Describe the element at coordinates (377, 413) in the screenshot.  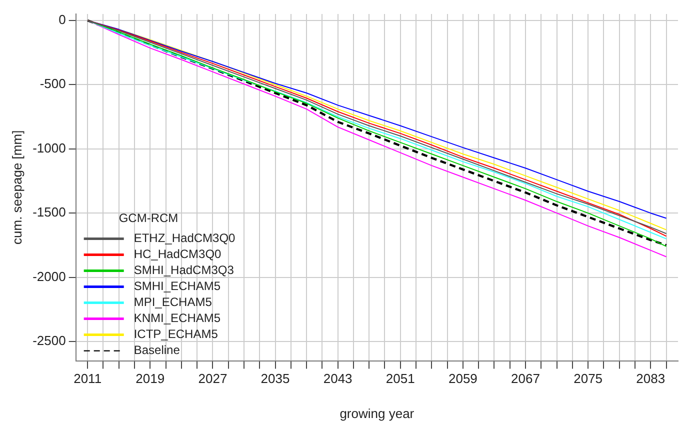
I see `x-axis-title: growing year` at that location.